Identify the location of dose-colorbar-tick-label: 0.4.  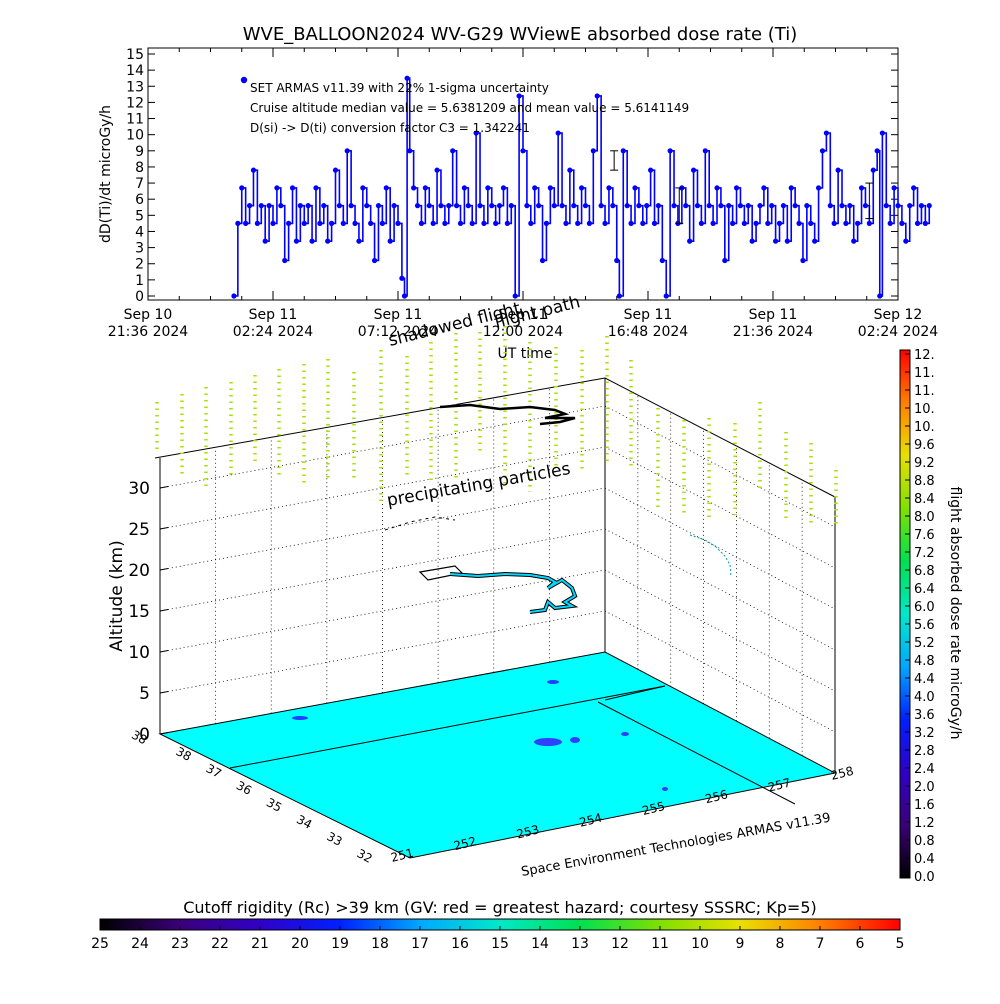
(924, 859).